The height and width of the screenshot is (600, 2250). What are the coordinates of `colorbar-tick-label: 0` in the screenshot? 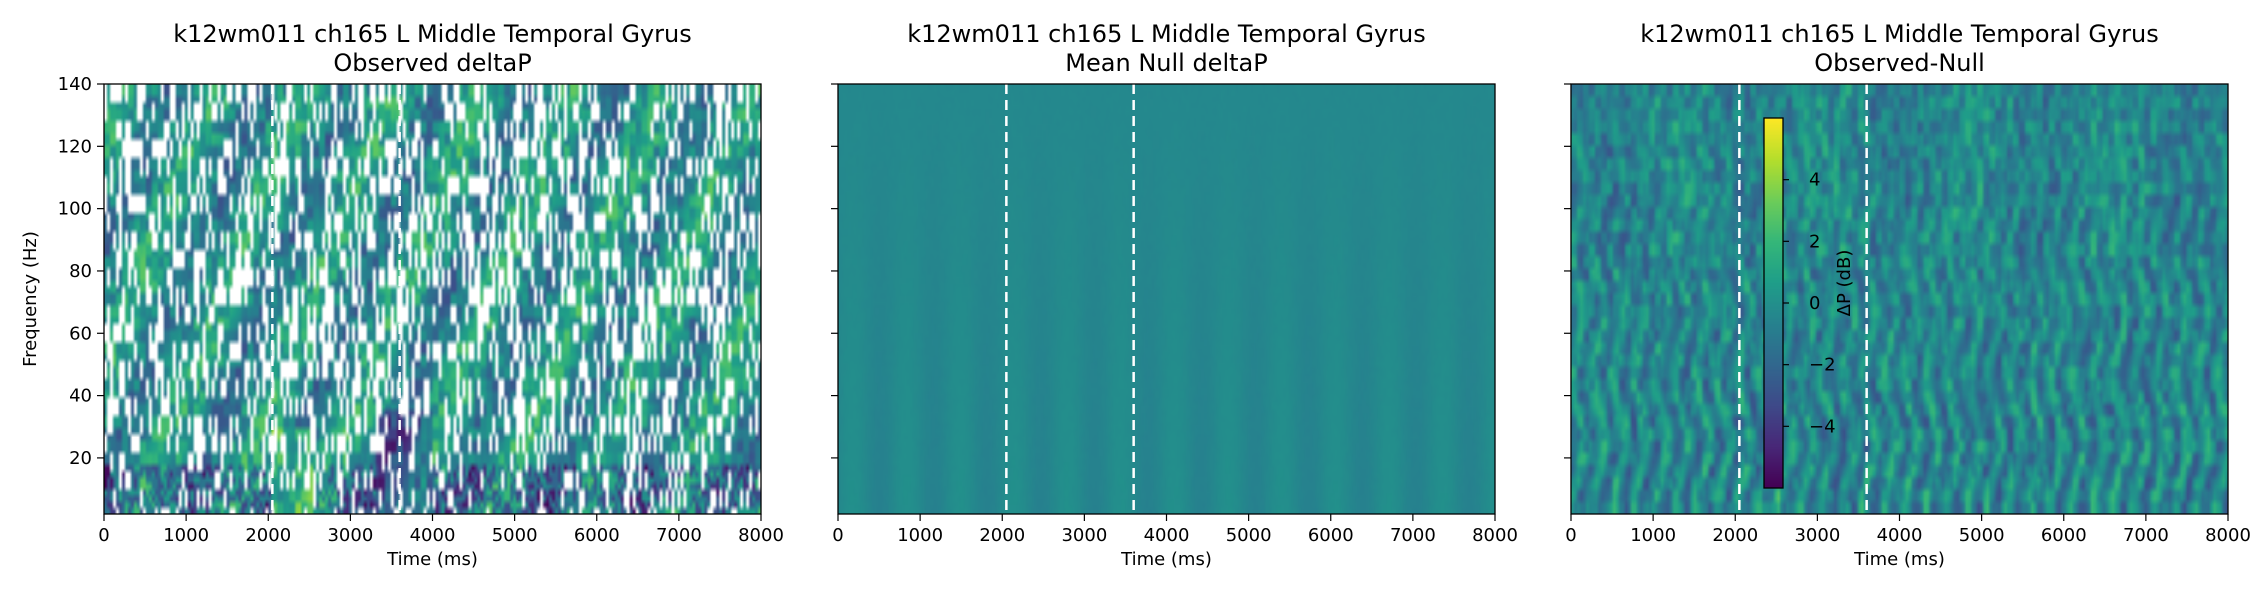 It's located at (1814, 303).